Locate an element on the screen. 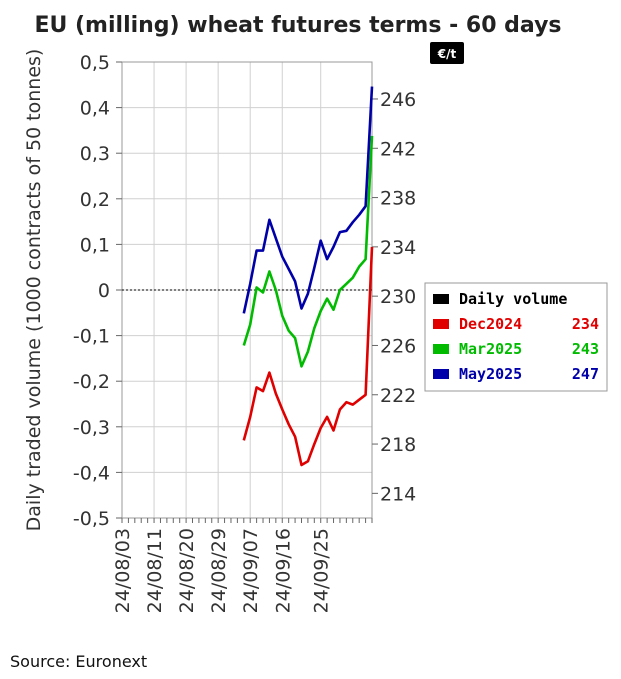 The height and width of the screenshot is (679, 621). x-tick-label: 24/08/29 is located at coordinates (219, 570).